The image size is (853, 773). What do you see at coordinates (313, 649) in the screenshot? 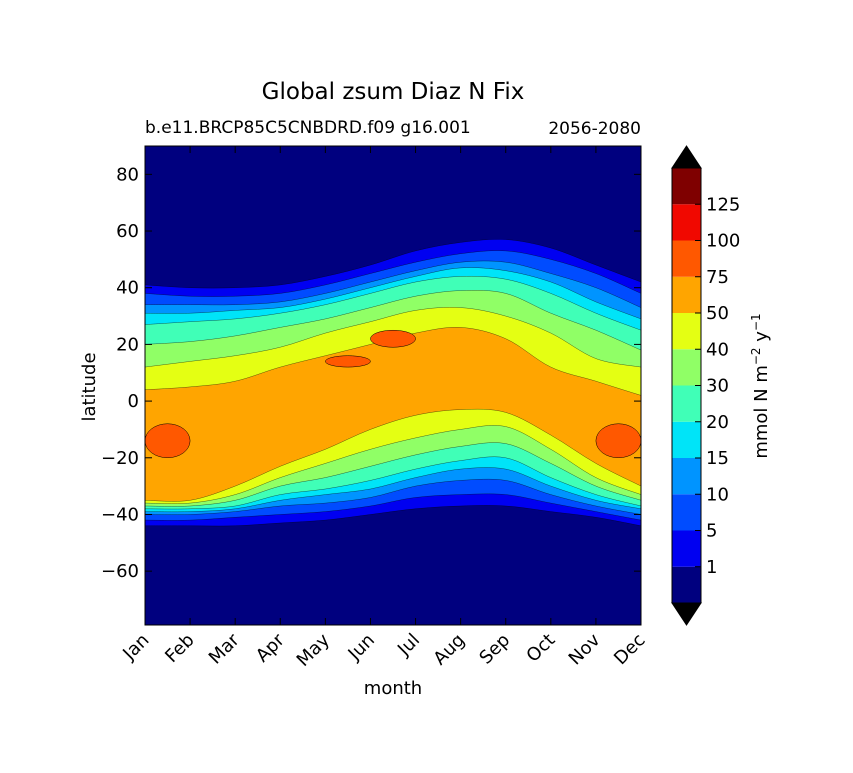
I see `x-tick-label: May` at bounding box center [313, 649].